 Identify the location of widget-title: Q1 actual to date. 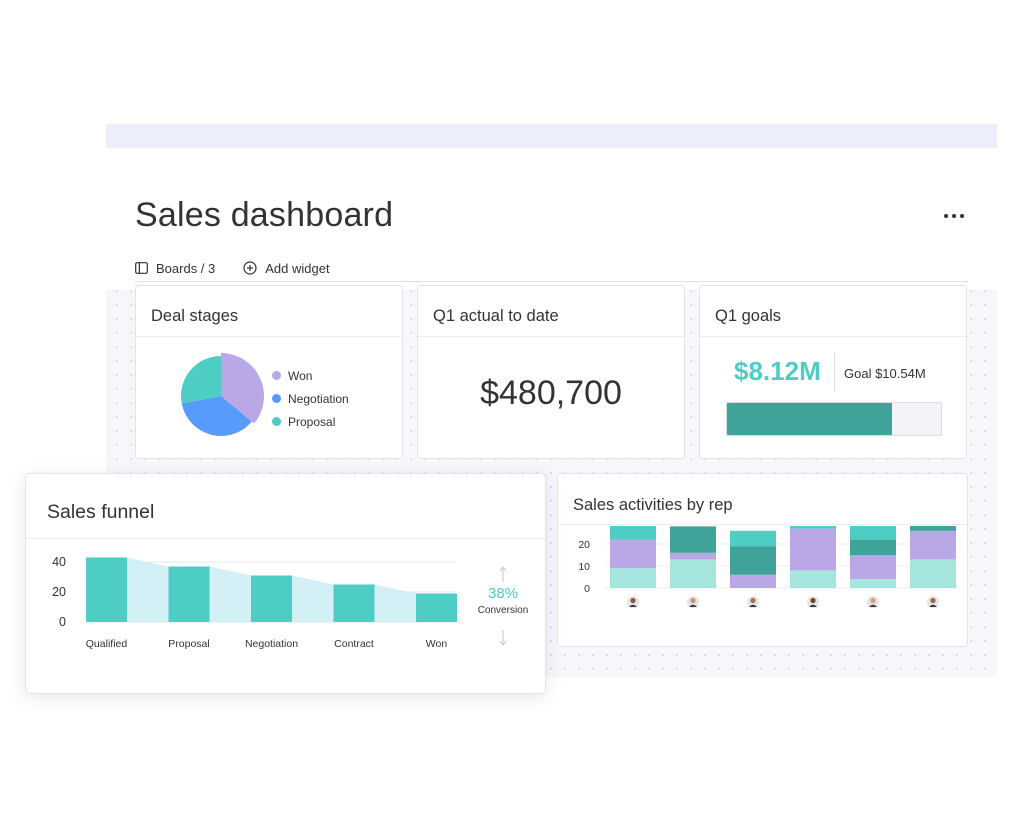
(496, 316).